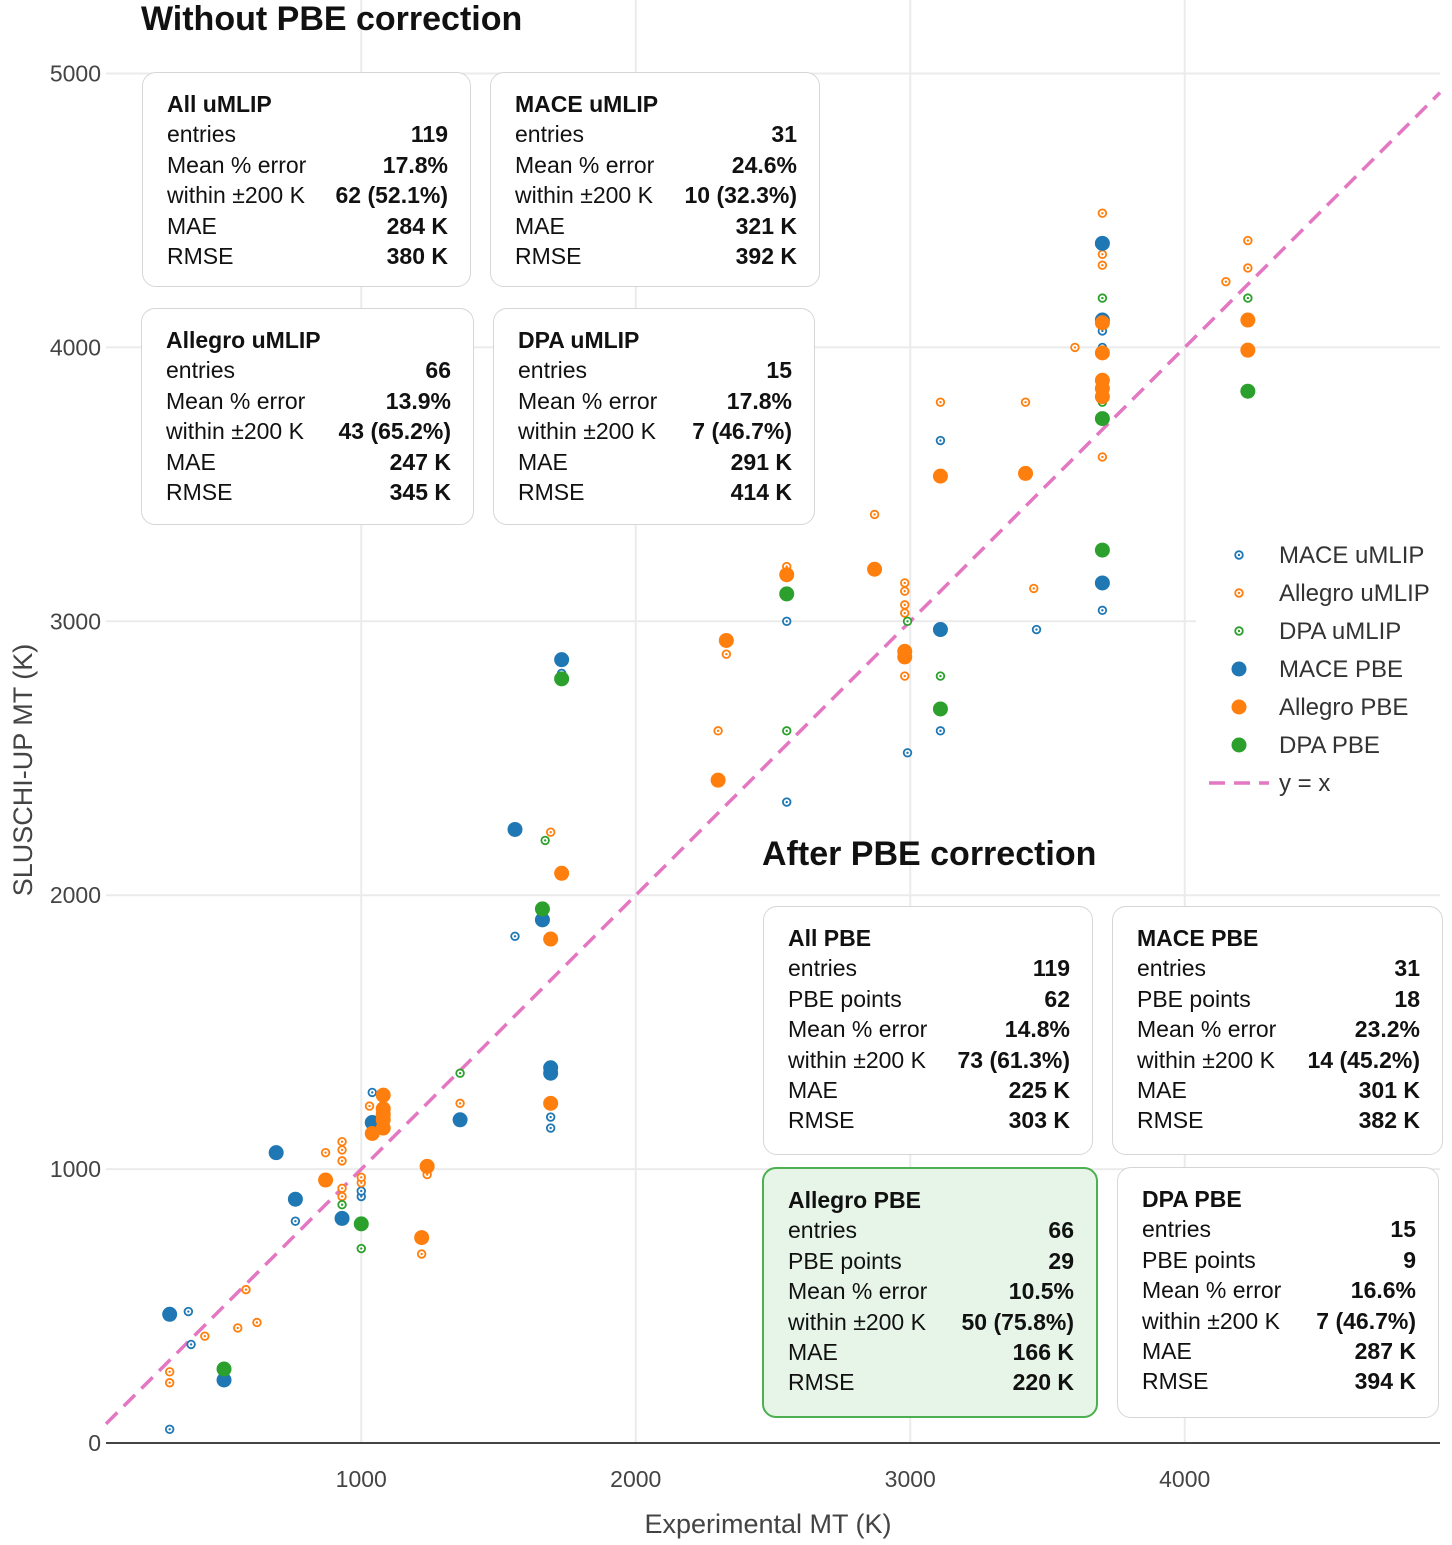  I want to click on stats-value: 66, so click(438, 370).